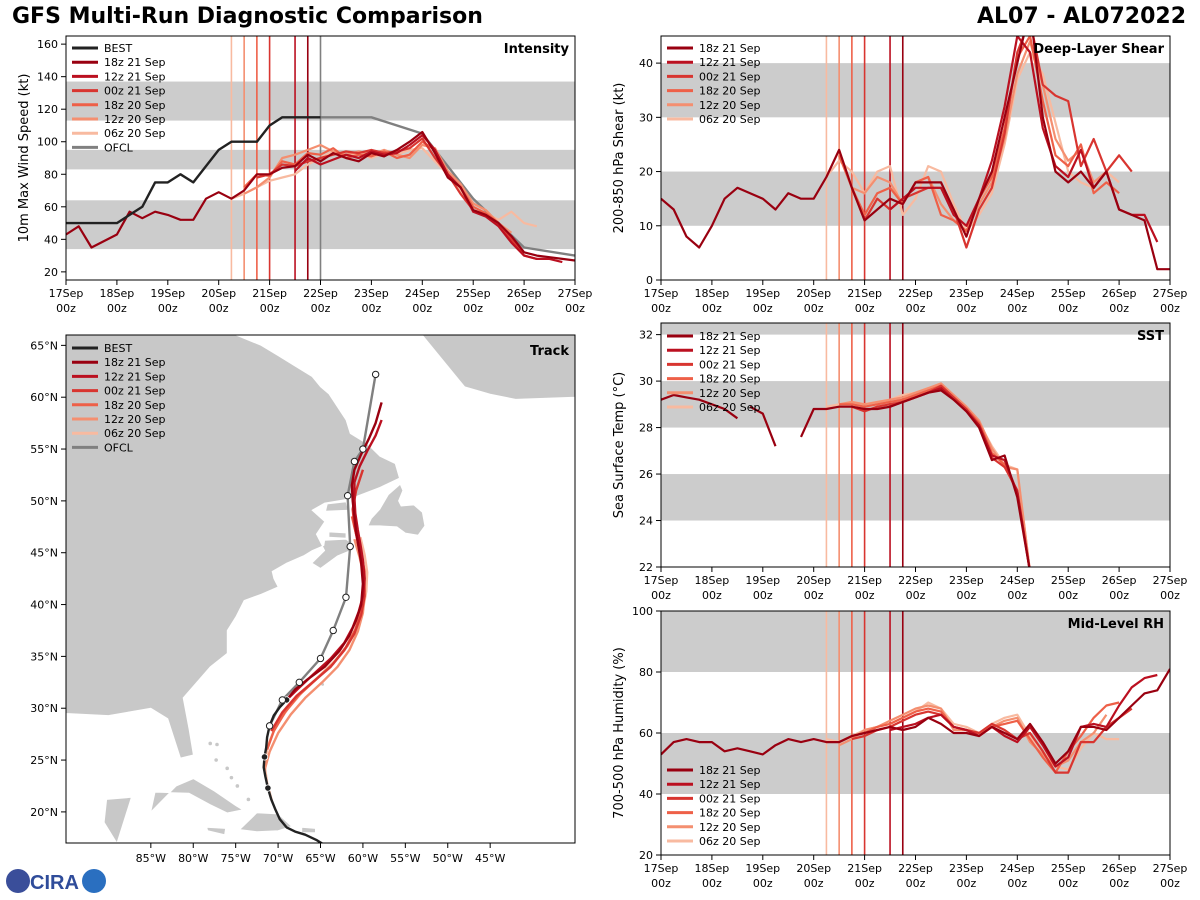  I want to click on cira-logo-text: CIRA, so click(54, 883).